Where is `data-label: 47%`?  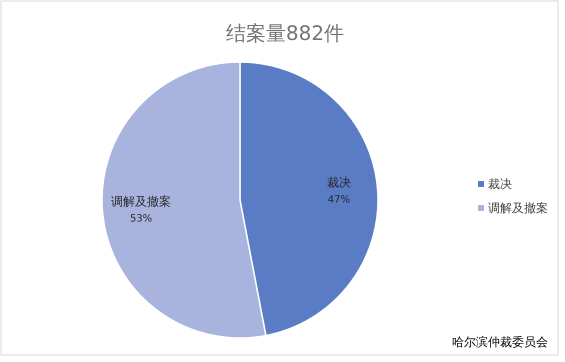 data-label: 47% is located at coordinates (339, 200).